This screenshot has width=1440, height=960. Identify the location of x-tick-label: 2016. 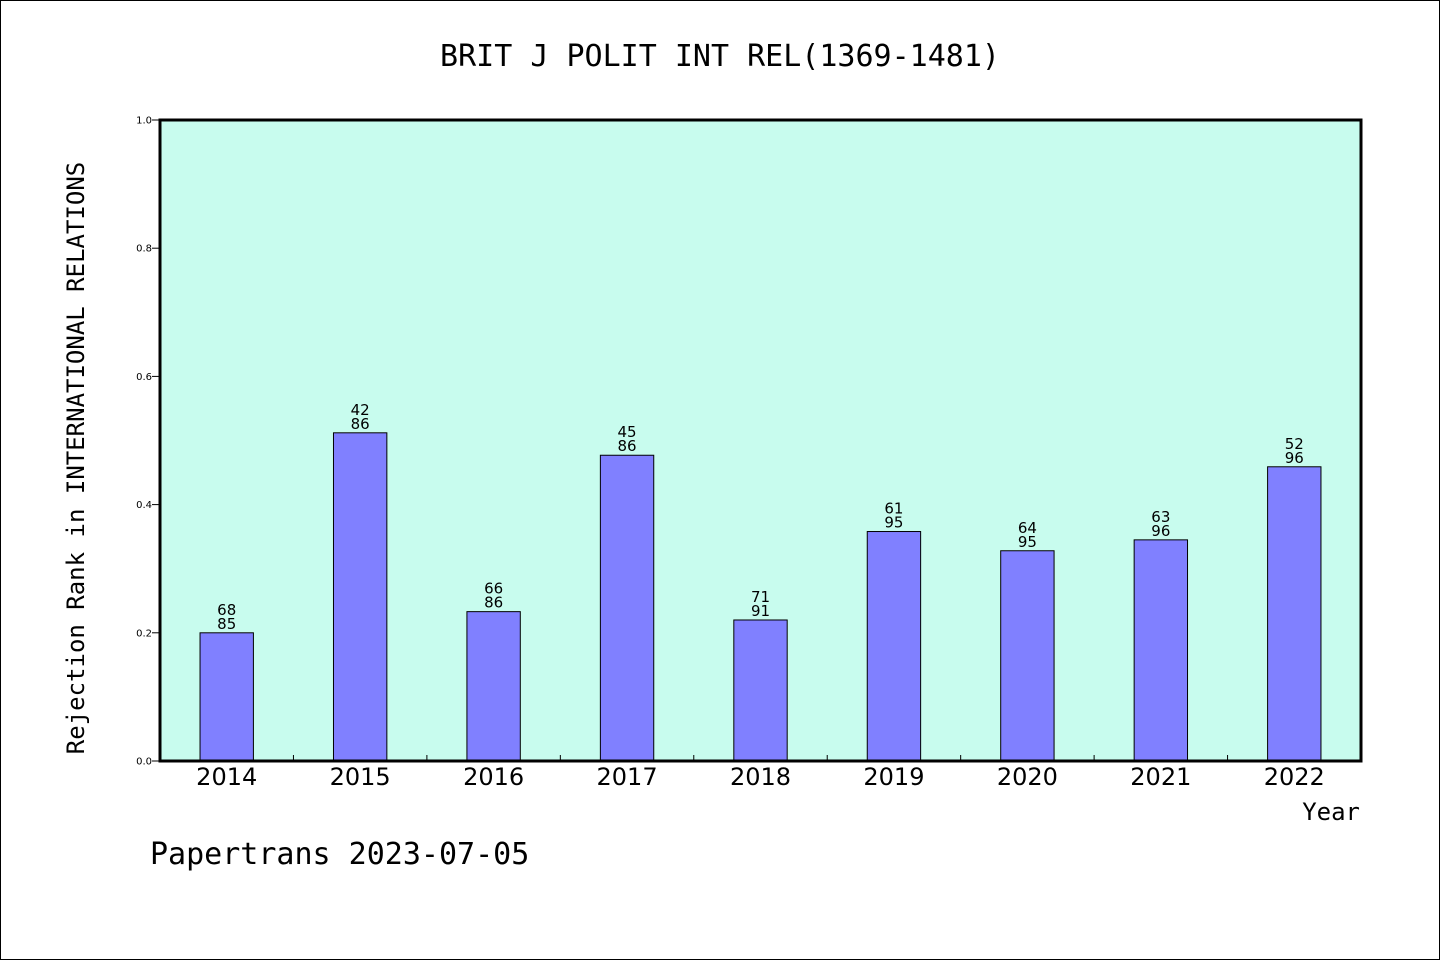
(493, 777).